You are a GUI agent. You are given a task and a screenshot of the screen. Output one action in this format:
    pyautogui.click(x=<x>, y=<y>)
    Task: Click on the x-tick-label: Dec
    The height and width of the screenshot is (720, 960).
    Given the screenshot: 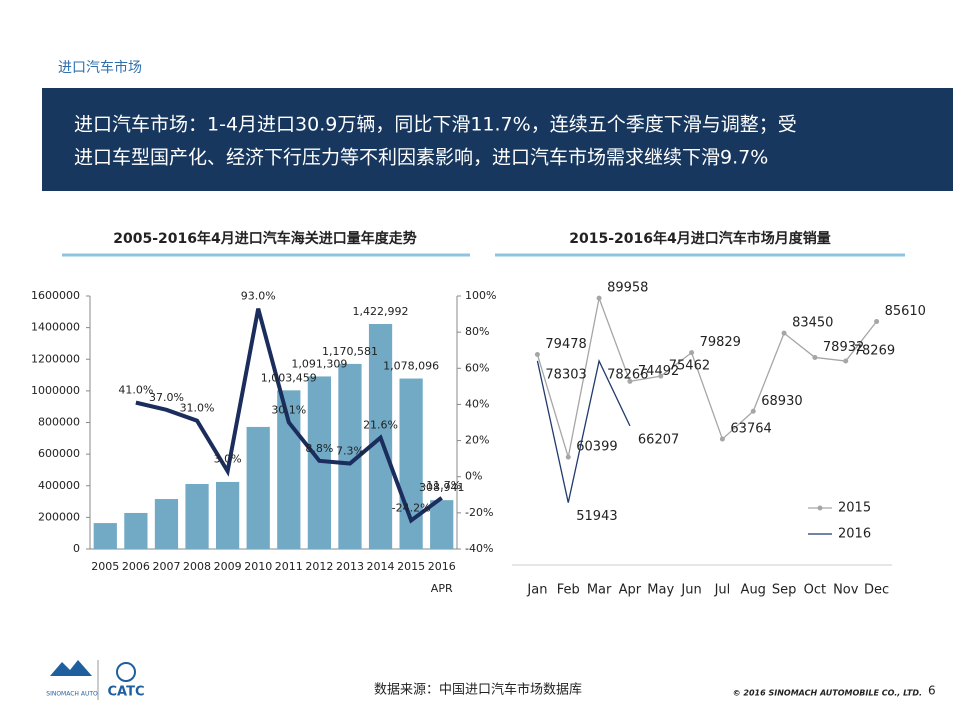 What is the action you would take?
    pyautogui.click(x=876, y=590)
    